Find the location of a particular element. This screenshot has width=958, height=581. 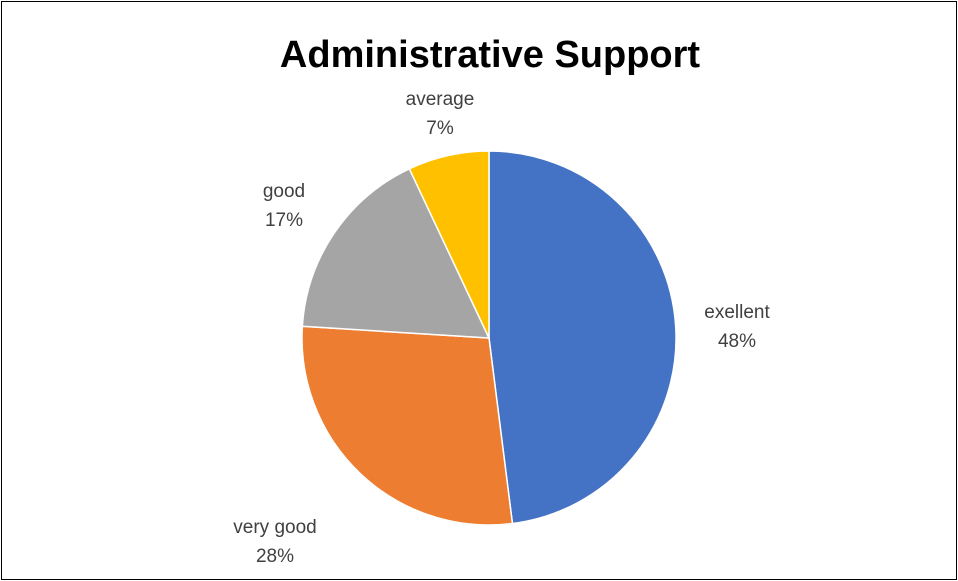

chart-title: Administrative Support is located at coordinates (490, 55).